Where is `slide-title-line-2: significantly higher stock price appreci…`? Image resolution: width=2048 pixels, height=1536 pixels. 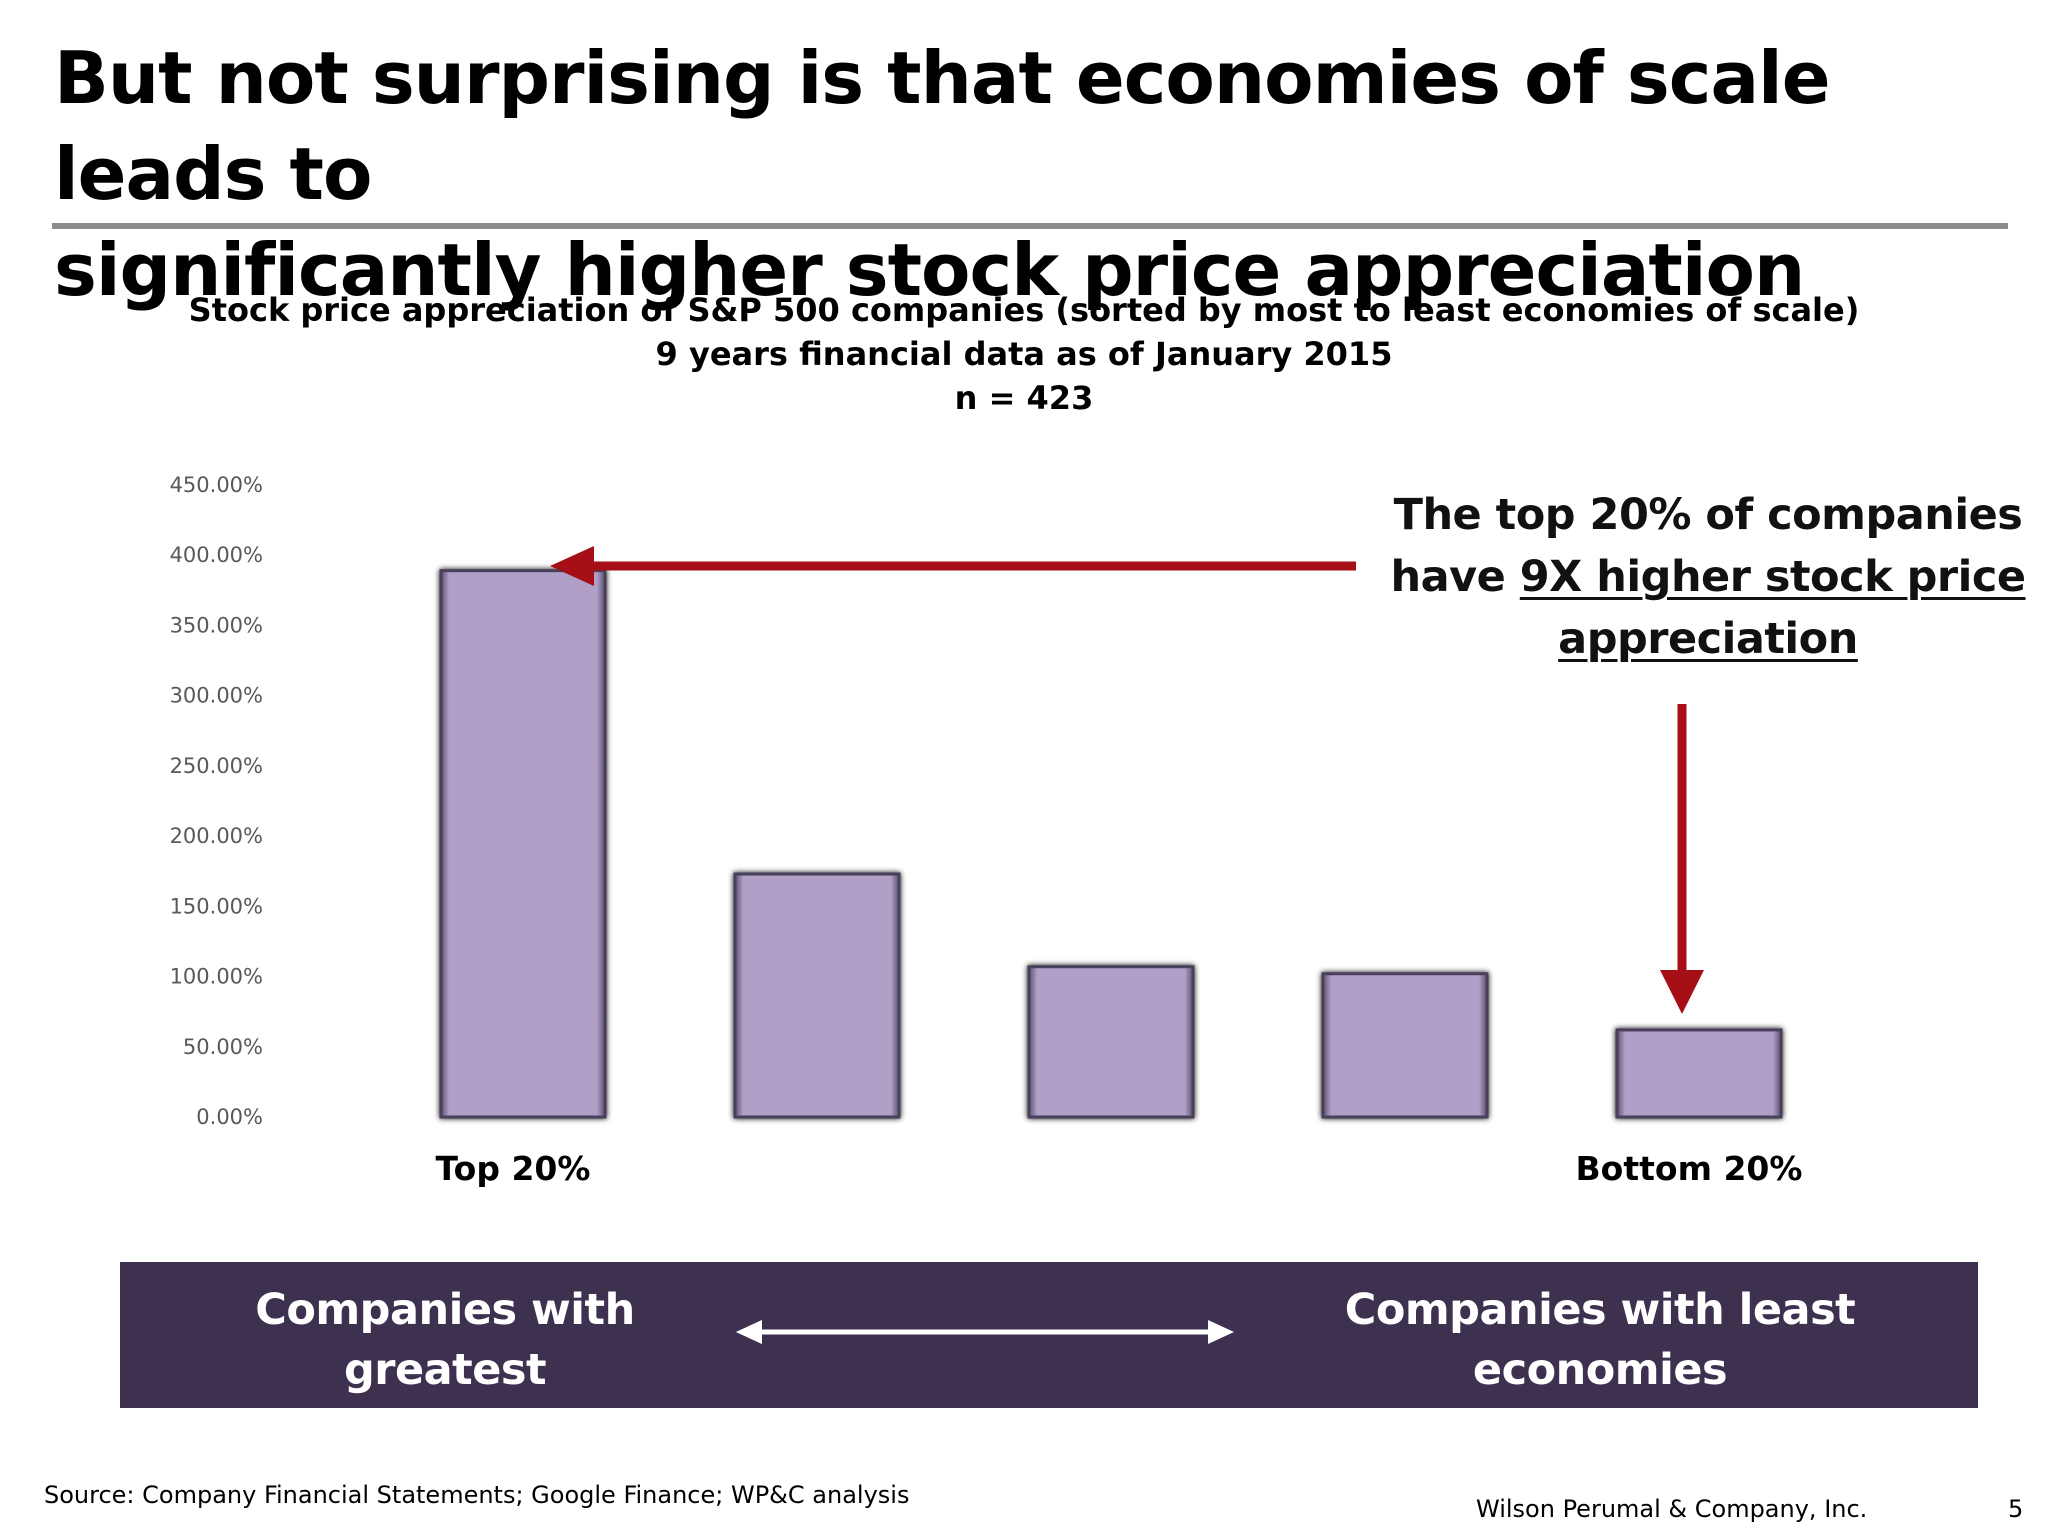 slide-title-line-2: significantly higher stock price appreci… is located at coordinates (929, 270).